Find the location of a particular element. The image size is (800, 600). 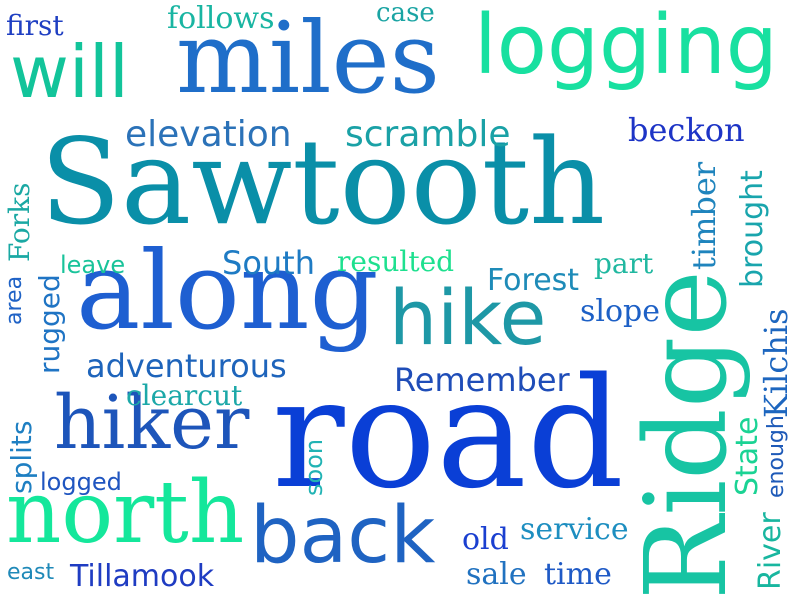

word-adventurous: adventurous is located at coordinates (186, 366).